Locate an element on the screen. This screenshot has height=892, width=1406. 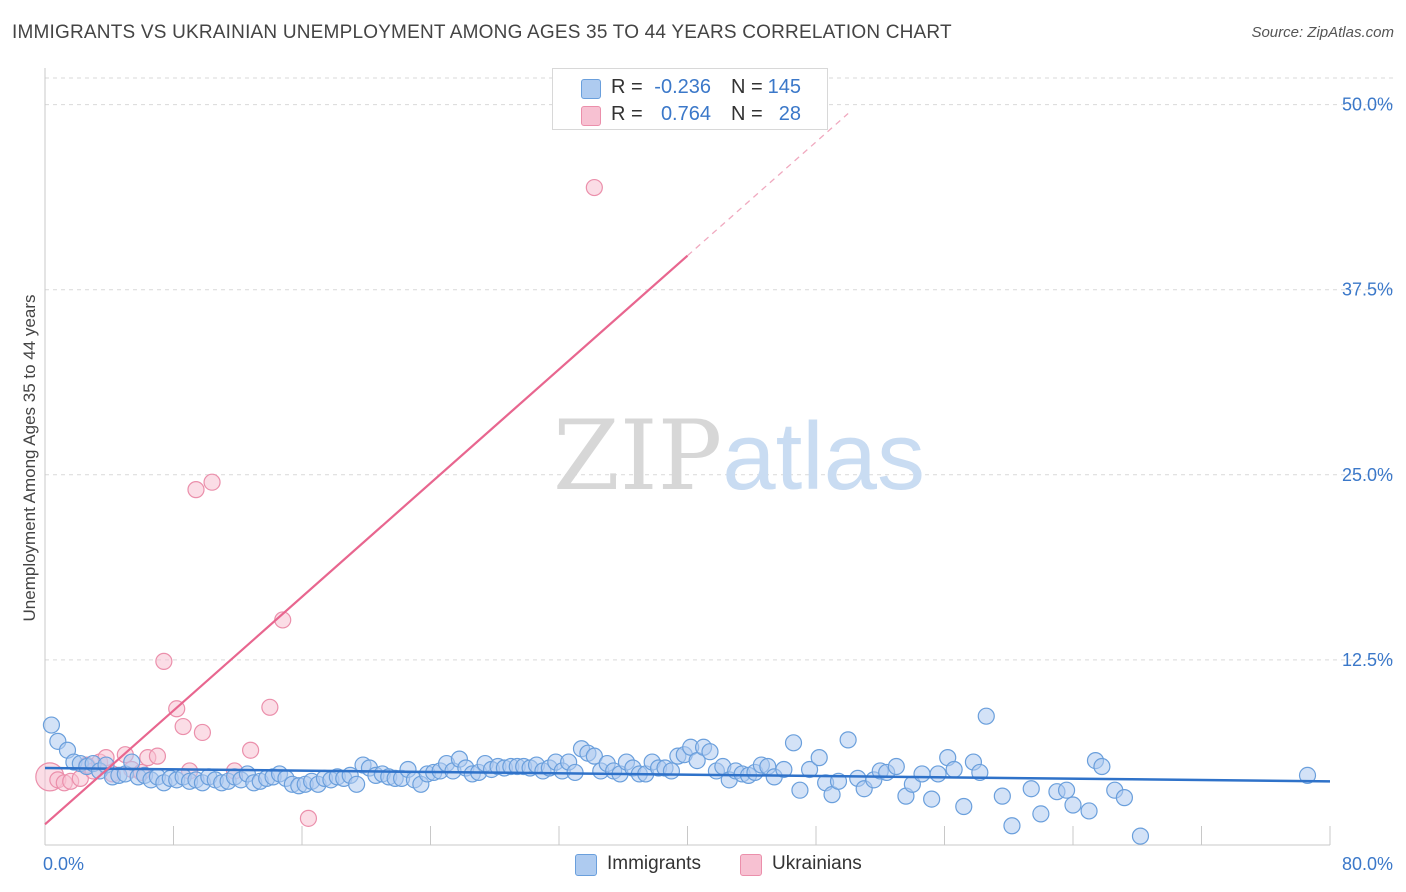
ukrainians-trend-extension is located at coordinates (768, 185).